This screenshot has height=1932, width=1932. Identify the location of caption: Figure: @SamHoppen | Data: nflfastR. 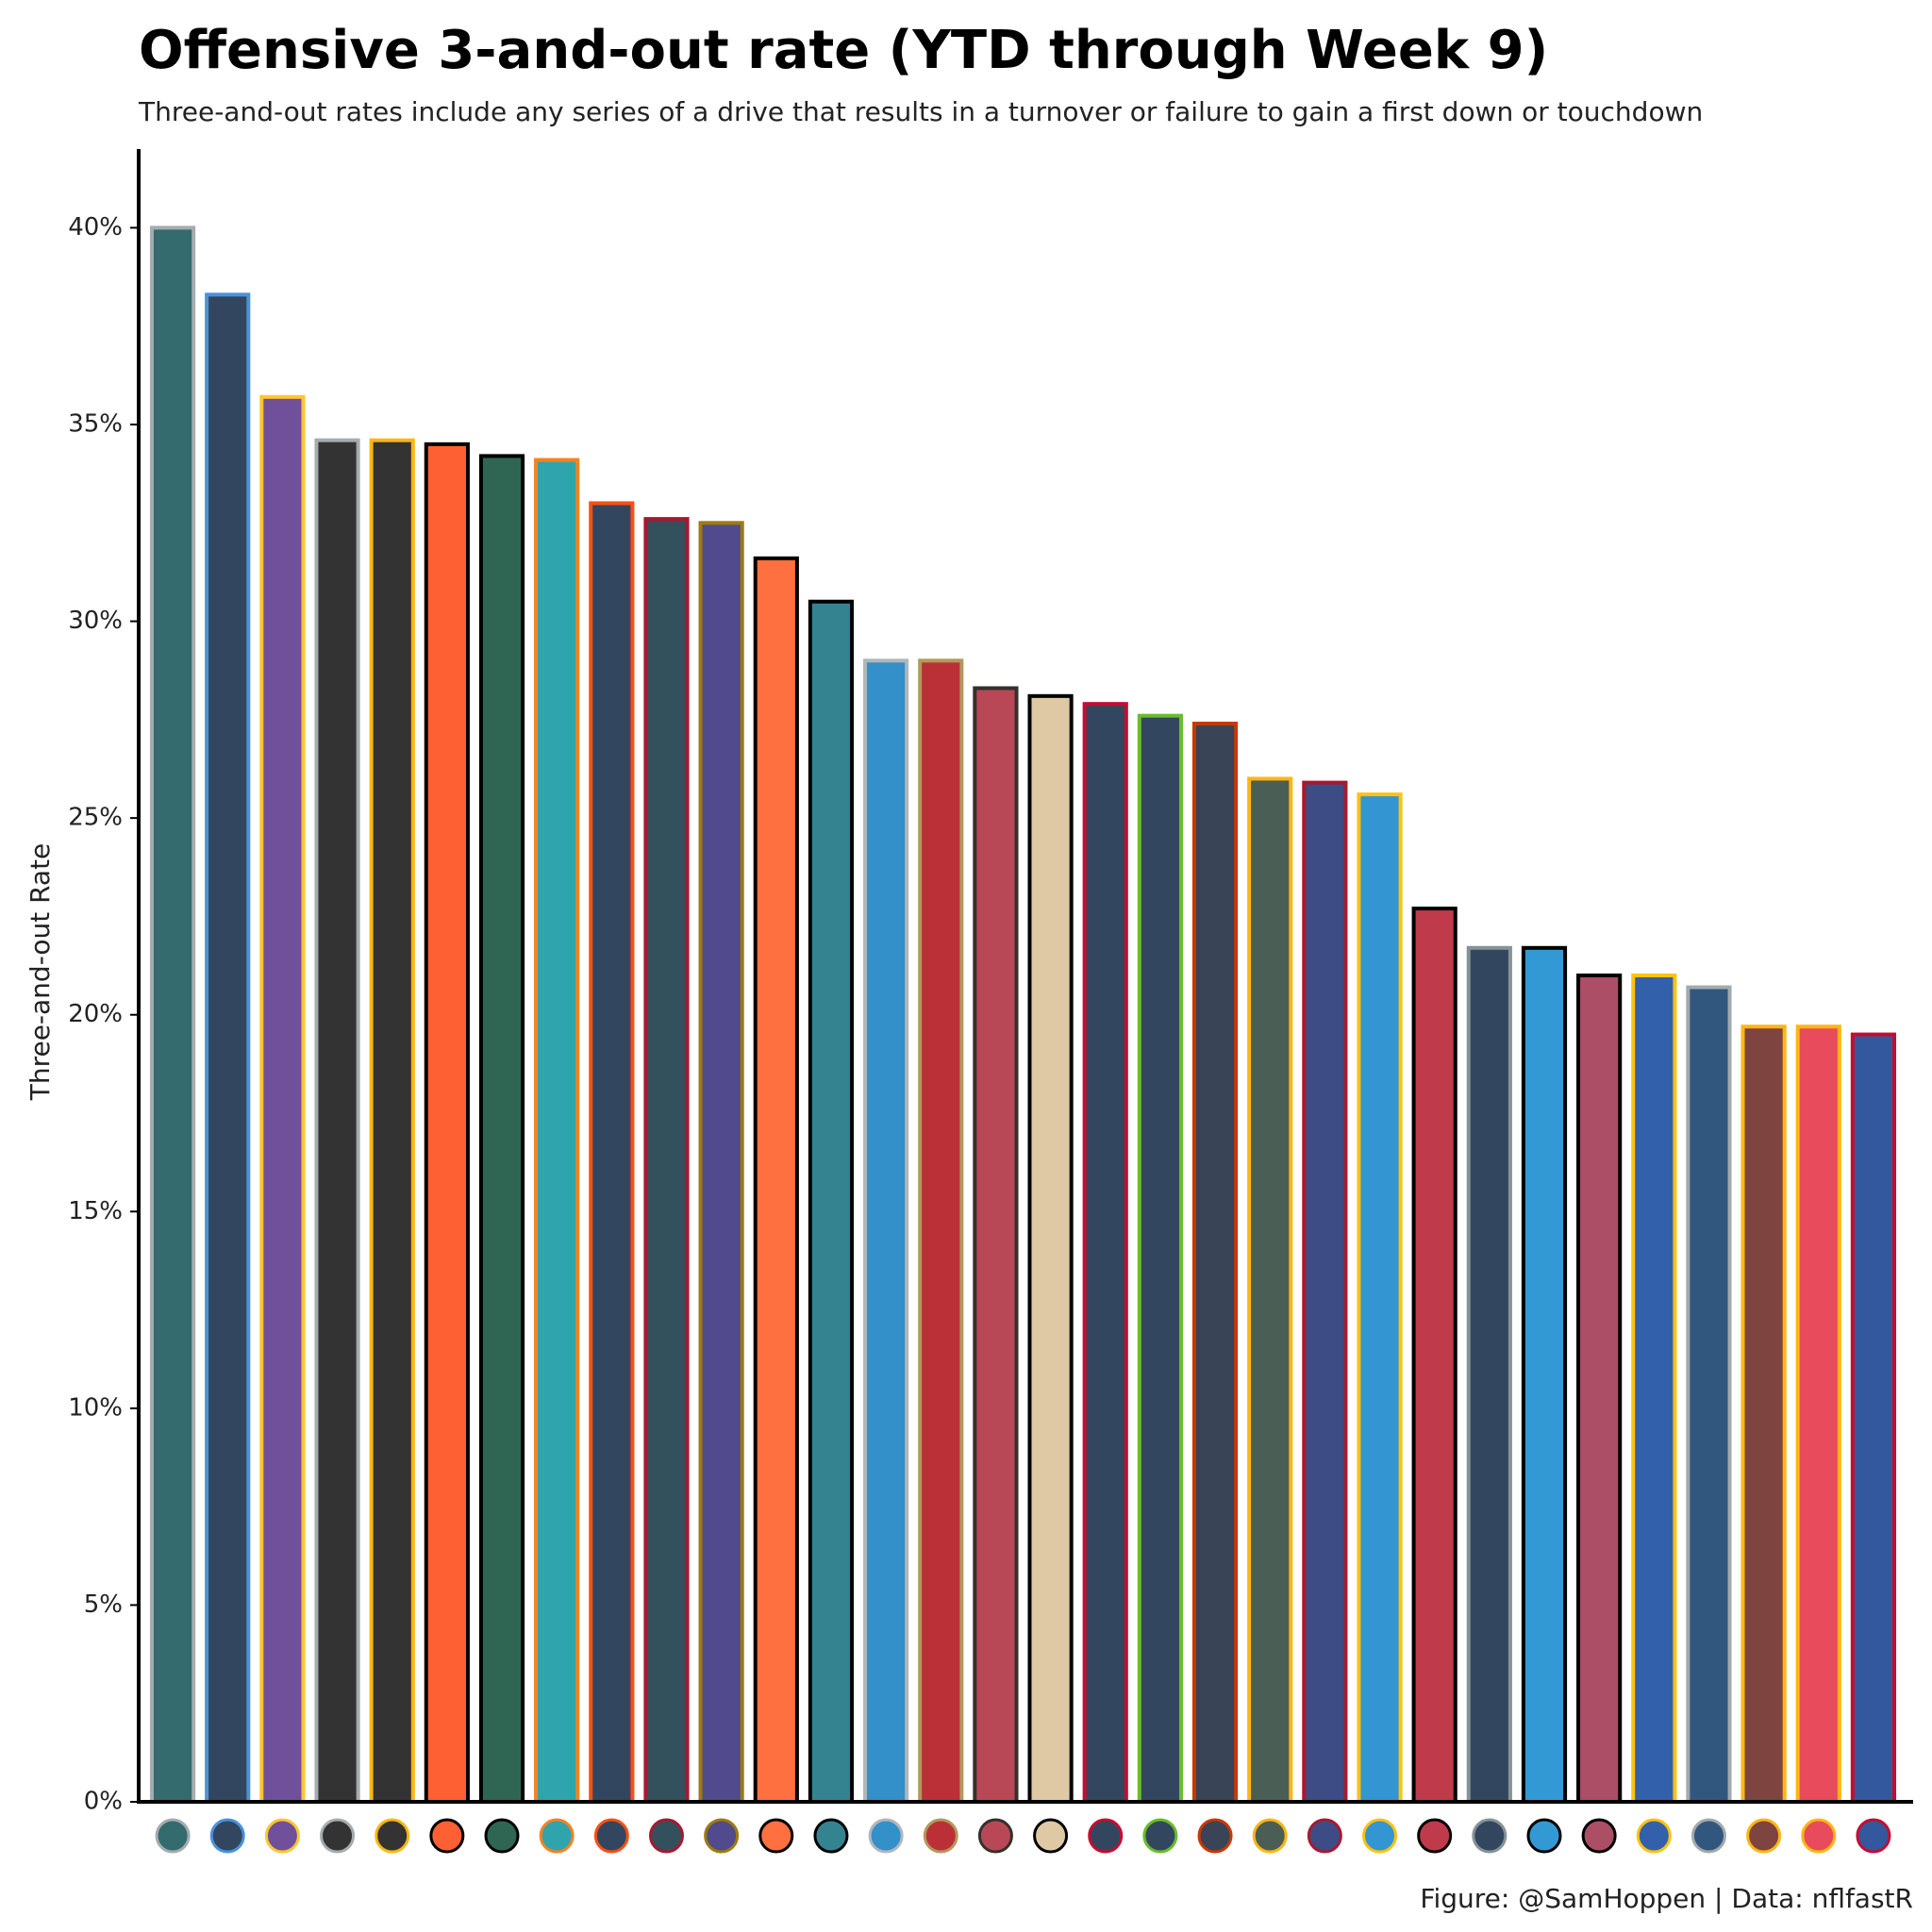
(1667, 1898).